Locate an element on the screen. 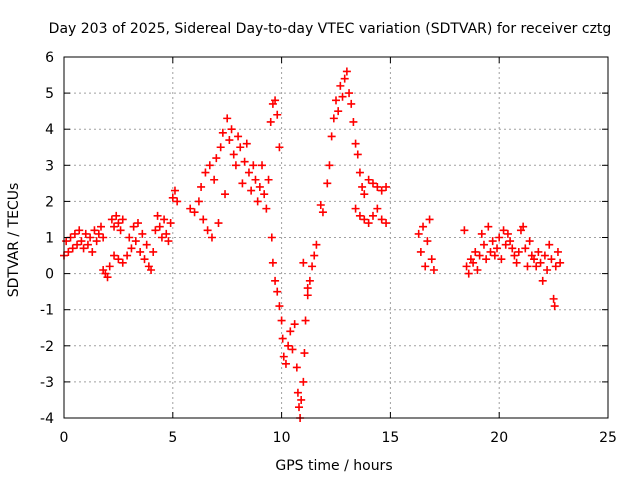 This screenshot has width=640, height=480. y-tick-label: -2 is located at coordinates (47, 347).